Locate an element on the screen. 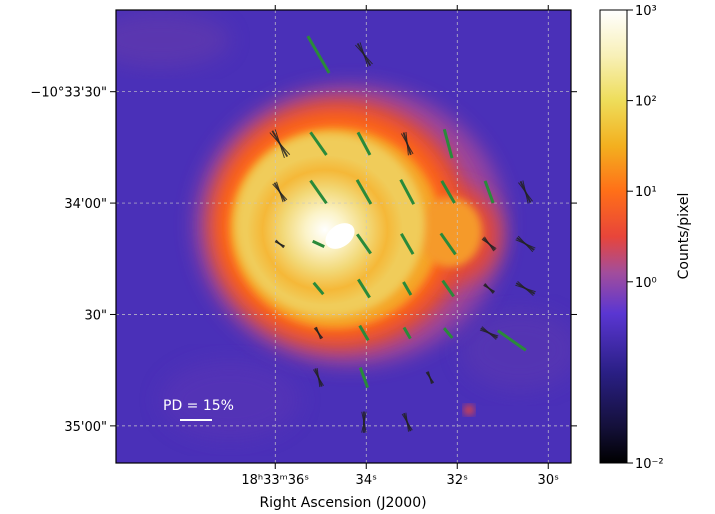 Image resolution: width=715 pixels, height=514 pixels. colorbar-title: Counts/pixel is located at coordinates (684, 236).